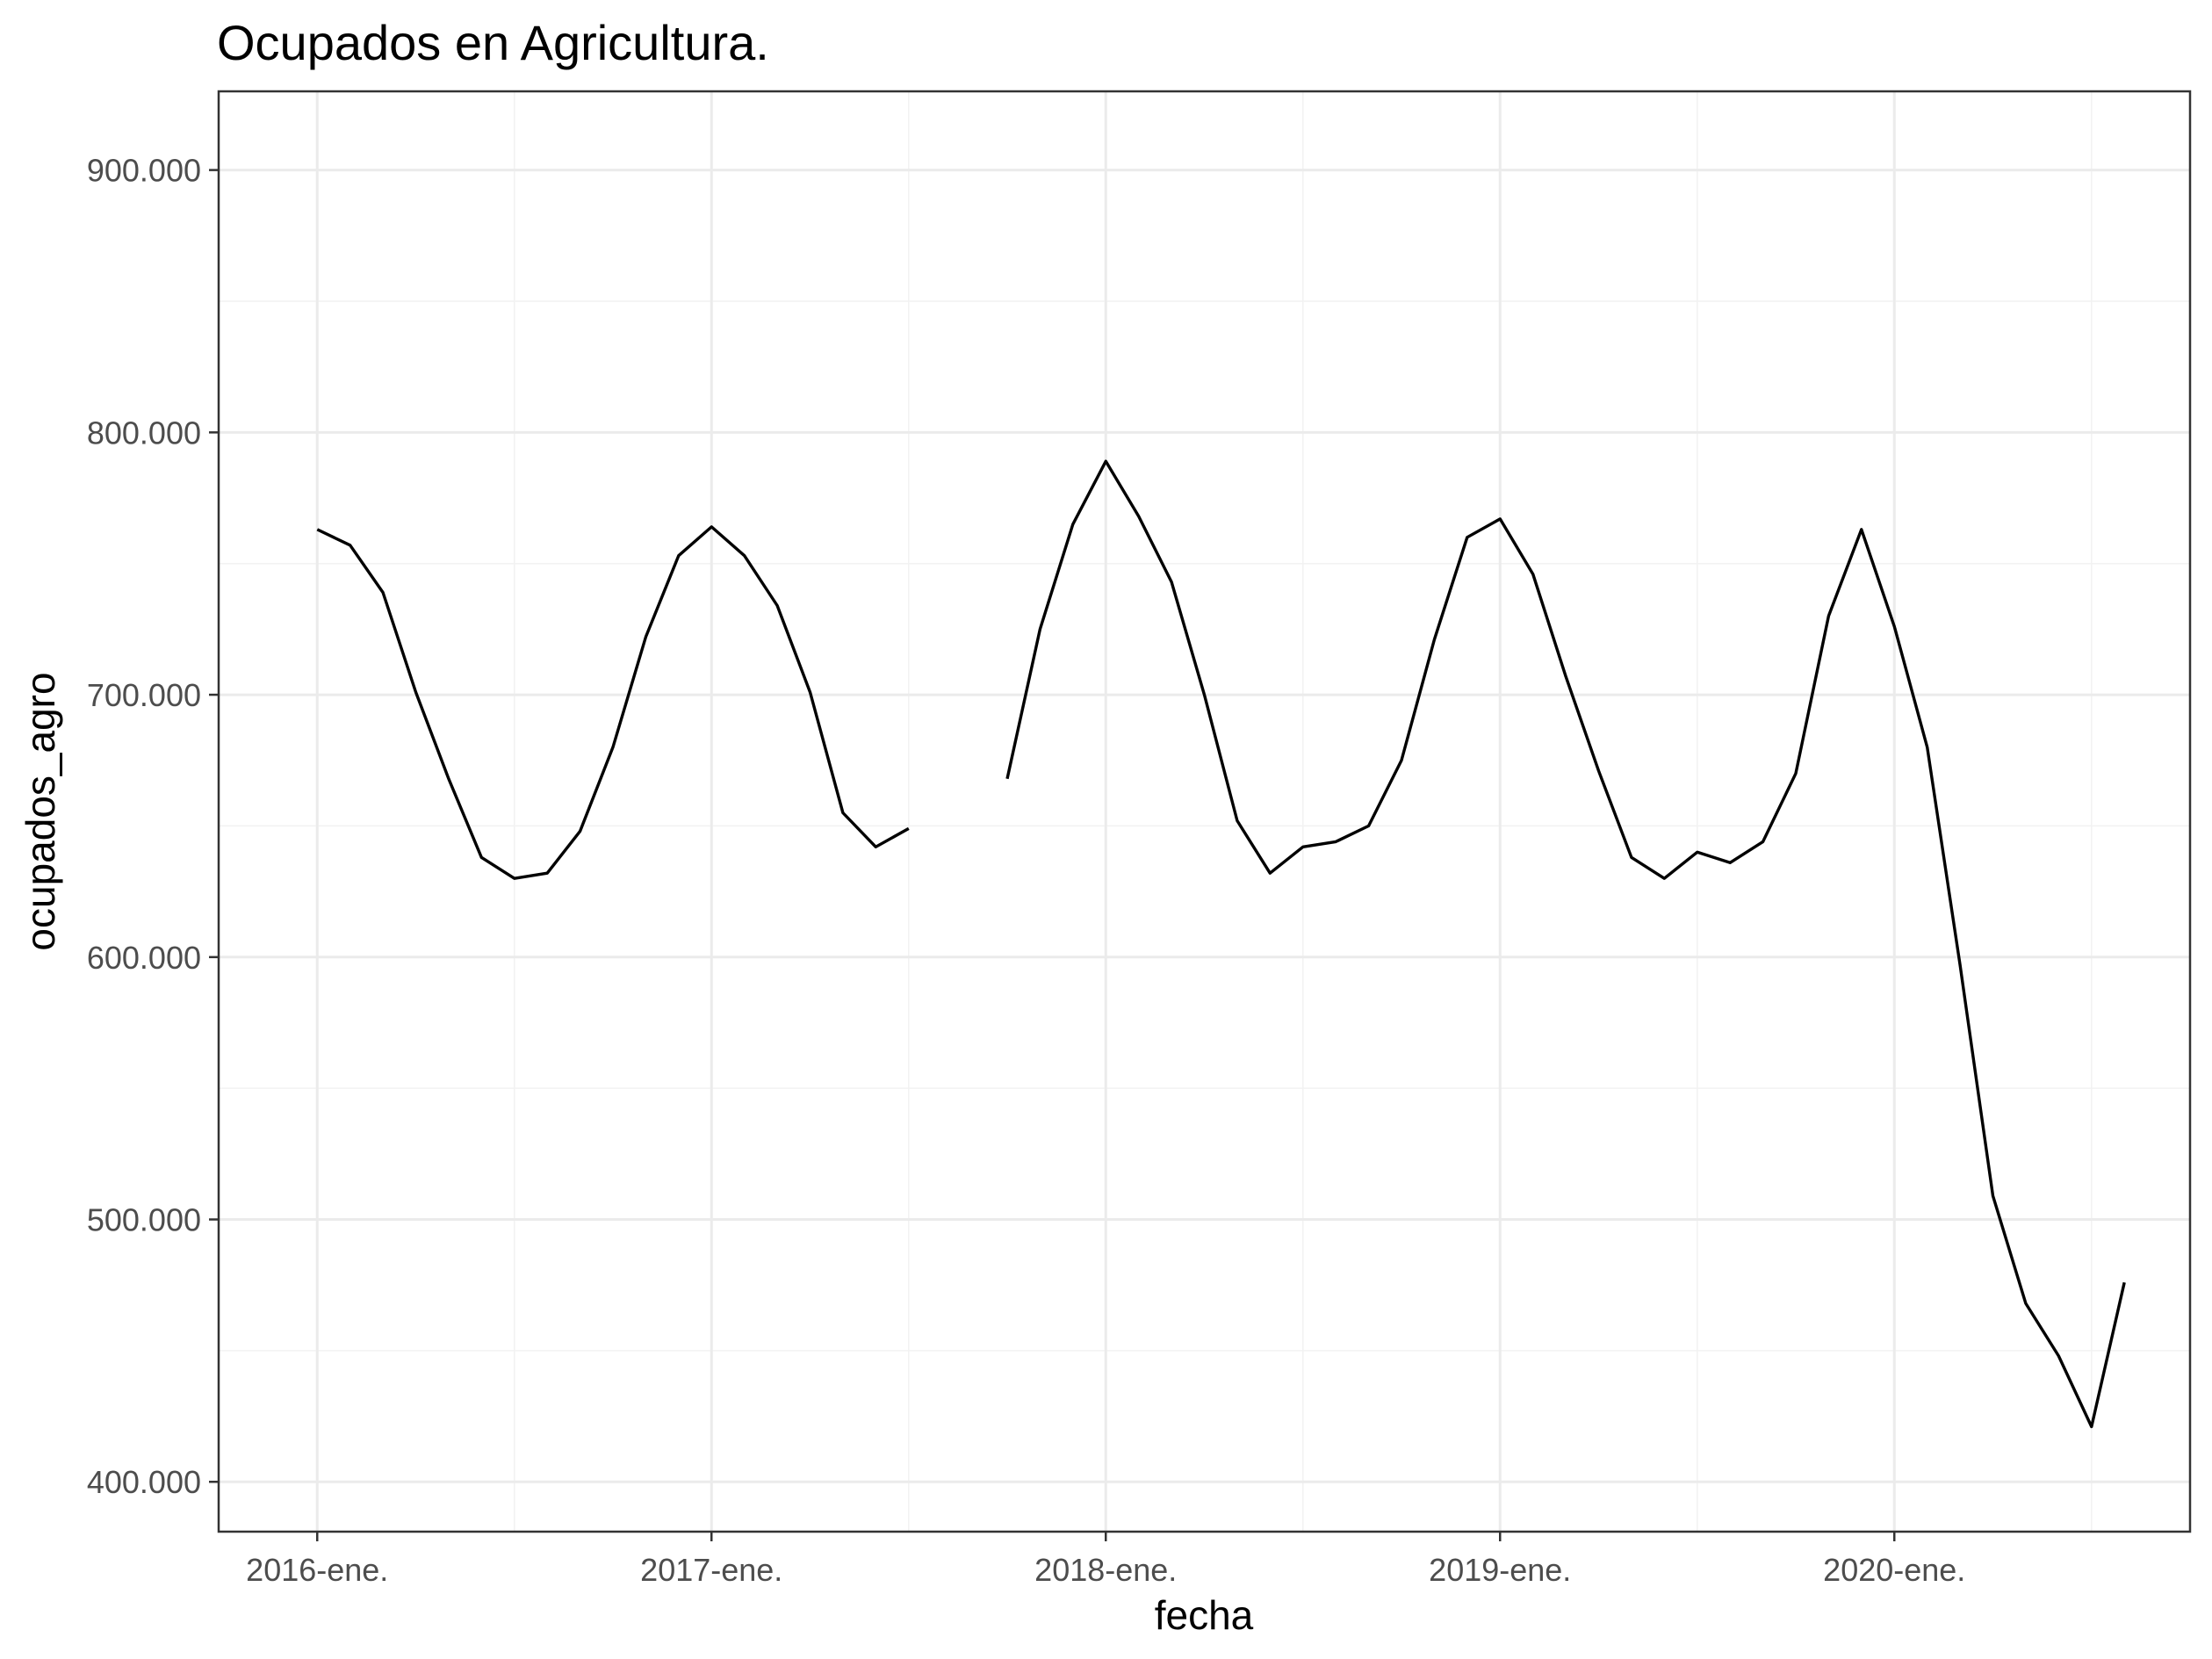 This screenshot has width=2212, height=1659. What do you see at coordinates (144, 958) in the screenshot?
I see `y-tick-label: 600.000` at bounding box center [144, 958].